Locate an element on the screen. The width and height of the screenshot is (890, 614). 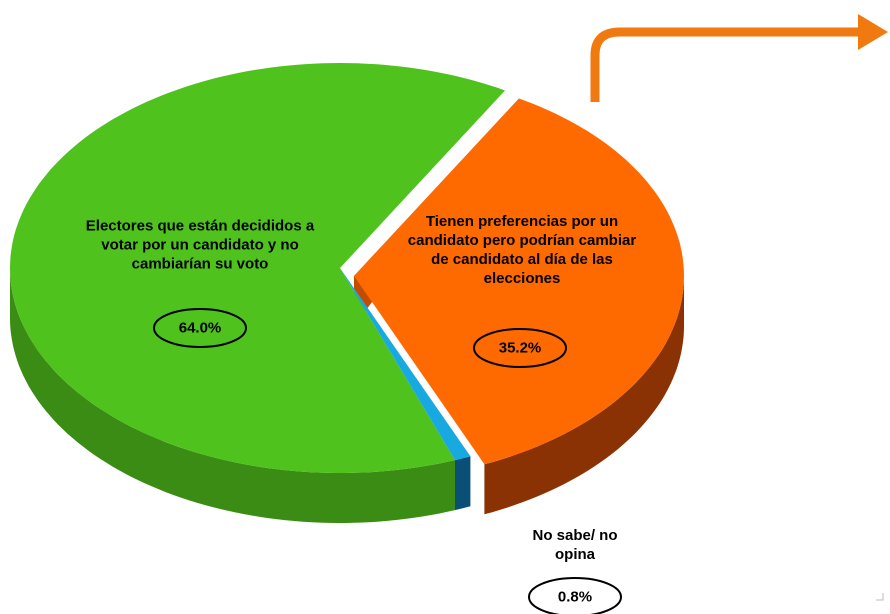
value-label: 35.2% is located at coordinates (520, 348).